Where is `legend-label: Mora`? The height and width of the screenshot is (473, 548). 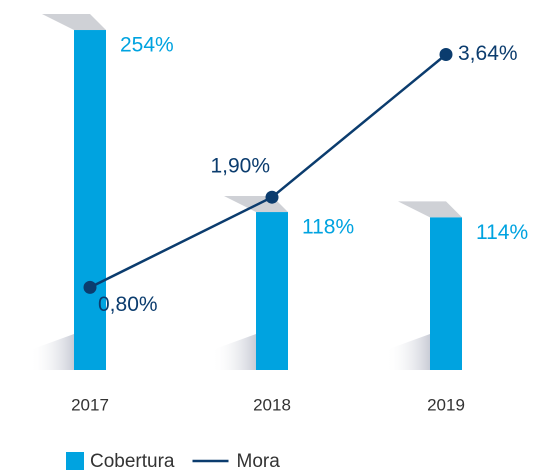
legend-label: Mora is located at coordinates (259, 461).